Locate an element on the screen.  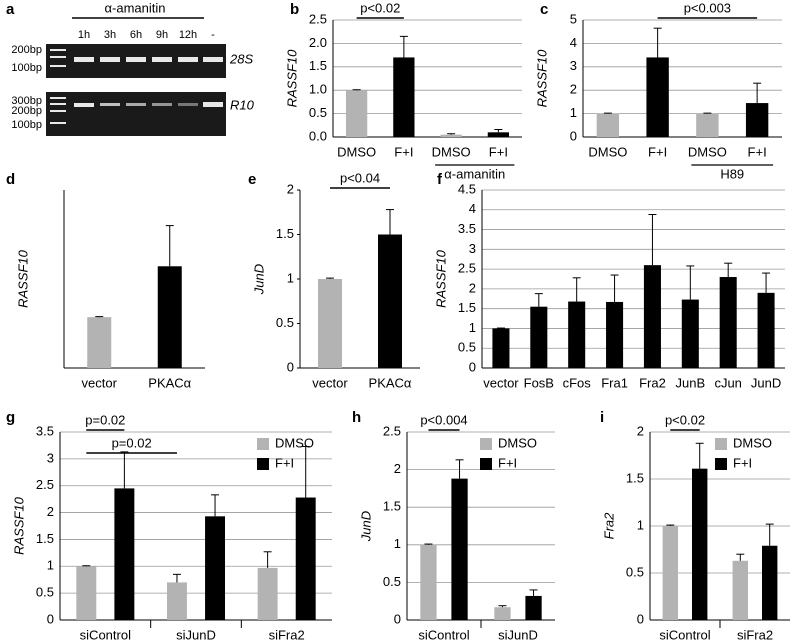
panel-letter: h is located at coordinates (356, 417).